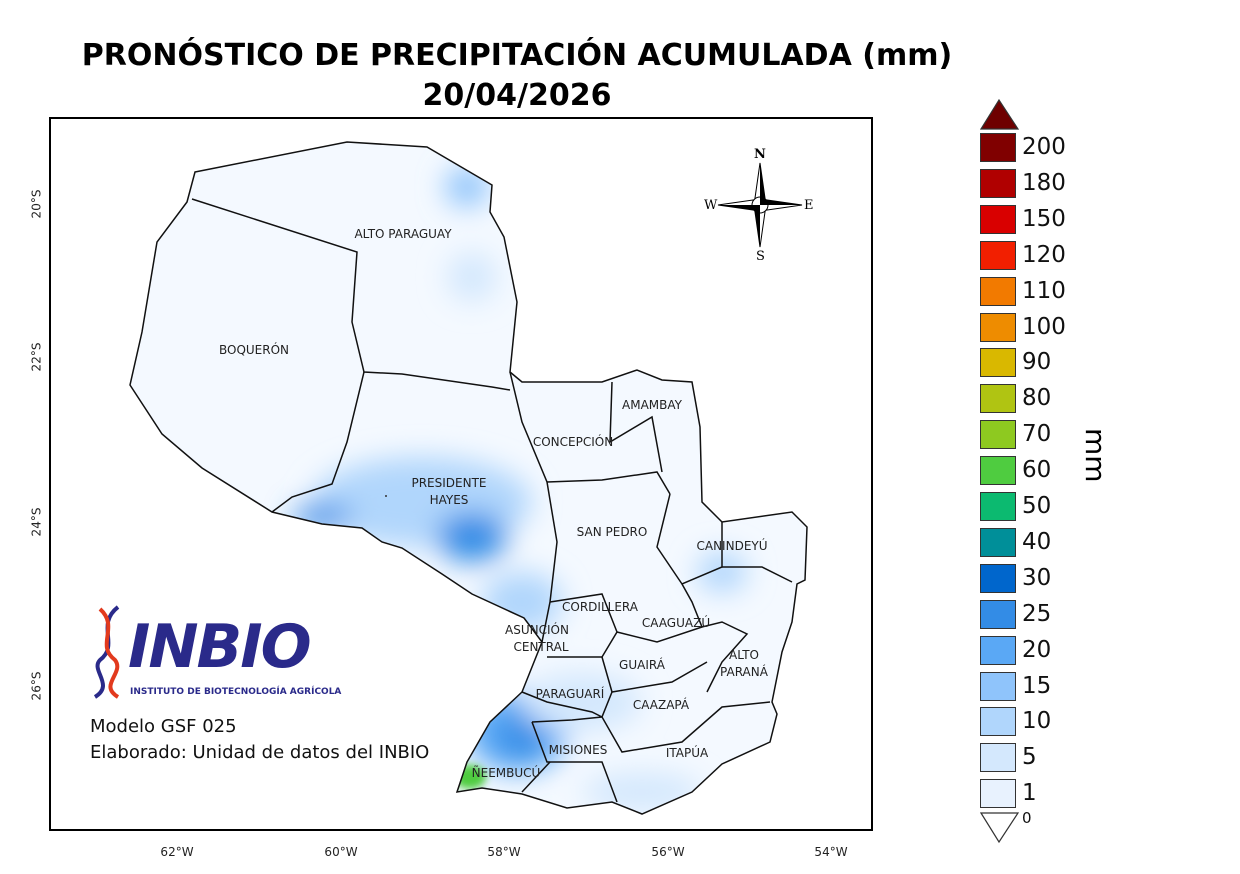 The height and width of the screenshot is (874, 1240). Describe the element at coordinates (1037, 721) in the screenshot. I see `legend-label: 10` at that location.